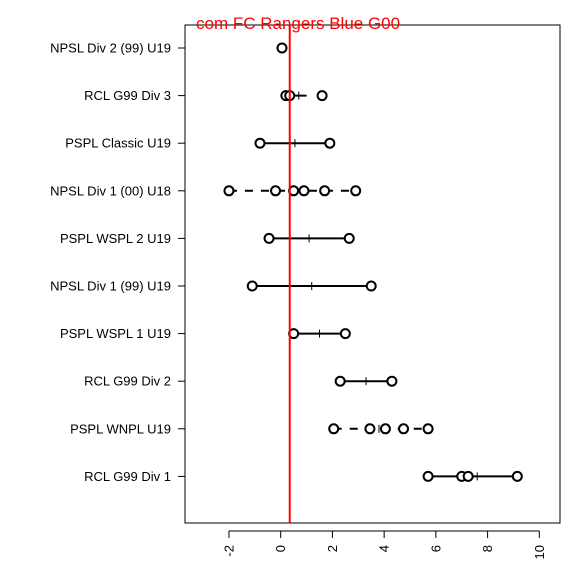  I want to click on x-tick-label: 0, so click(280, 548).